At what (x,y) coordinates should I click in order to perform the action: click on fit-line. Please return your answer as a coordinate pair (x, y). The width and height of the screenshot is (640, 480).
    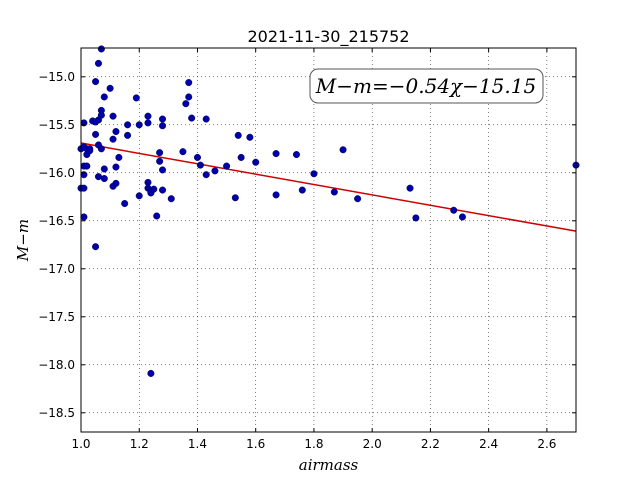
    Looking at the image, I should click on (328, 187).